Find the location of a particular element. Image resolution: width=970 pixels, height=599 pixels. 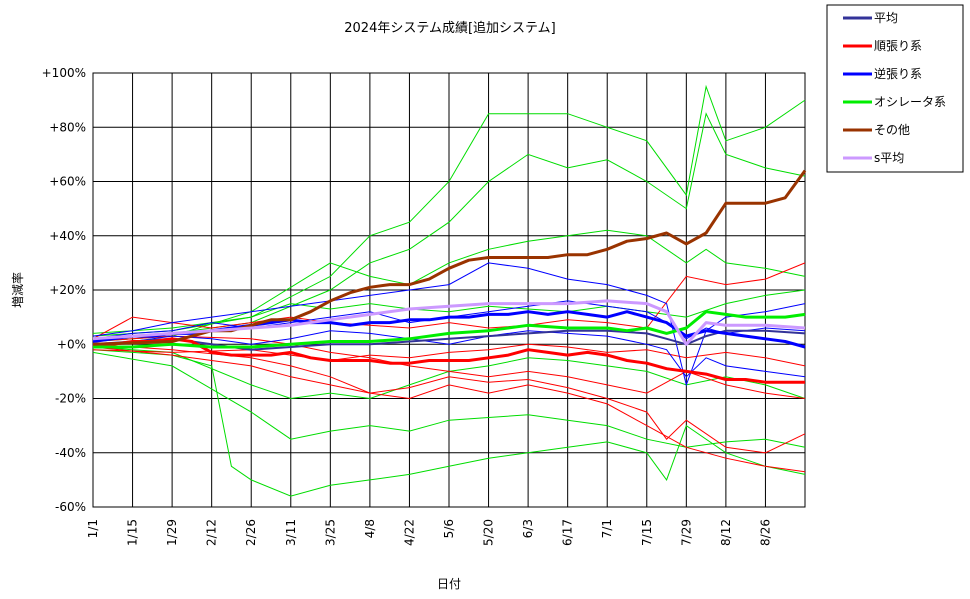

y-tick-label: -60% is located at coordinates (70, 507).